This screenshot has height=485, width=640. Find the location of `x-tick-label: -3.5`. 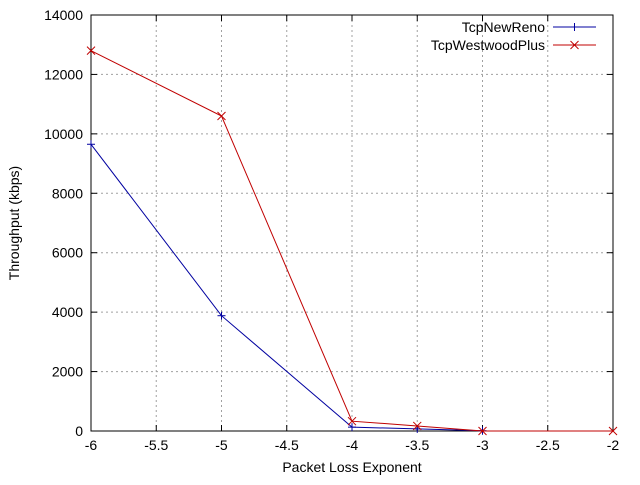

x-tick-label: -3.5 is located at coordinates (417, 445).